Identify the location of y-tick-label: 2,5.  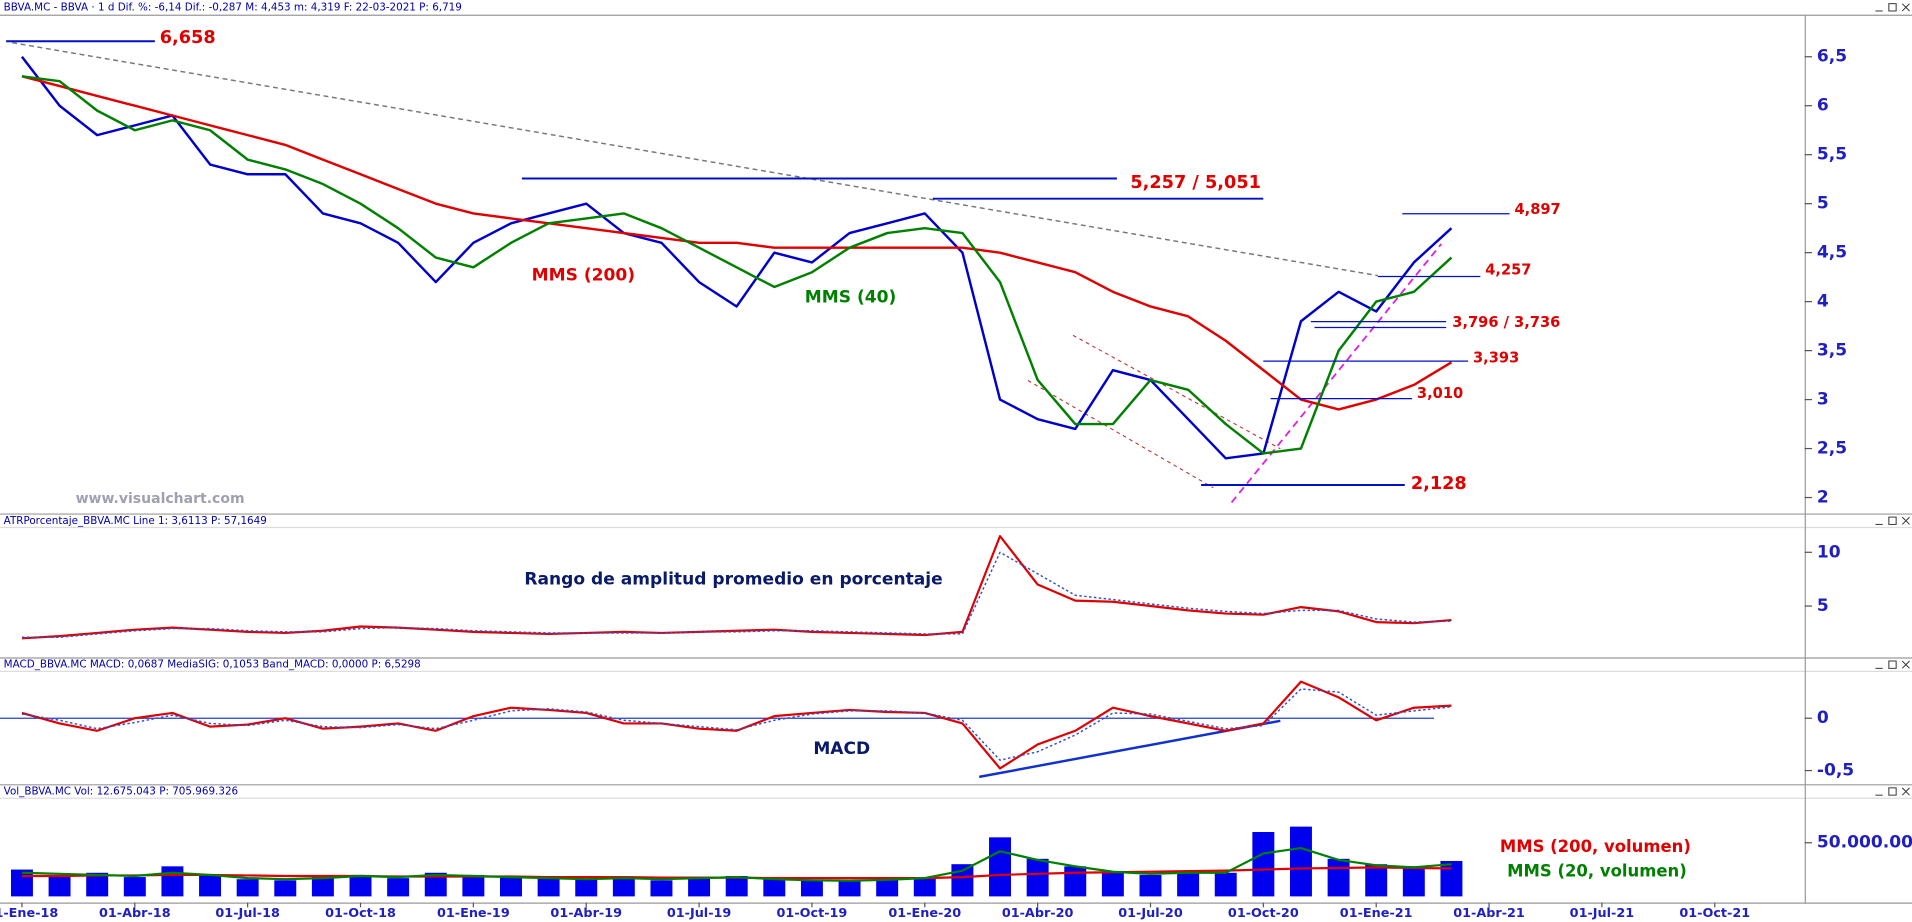
(1832, 449).